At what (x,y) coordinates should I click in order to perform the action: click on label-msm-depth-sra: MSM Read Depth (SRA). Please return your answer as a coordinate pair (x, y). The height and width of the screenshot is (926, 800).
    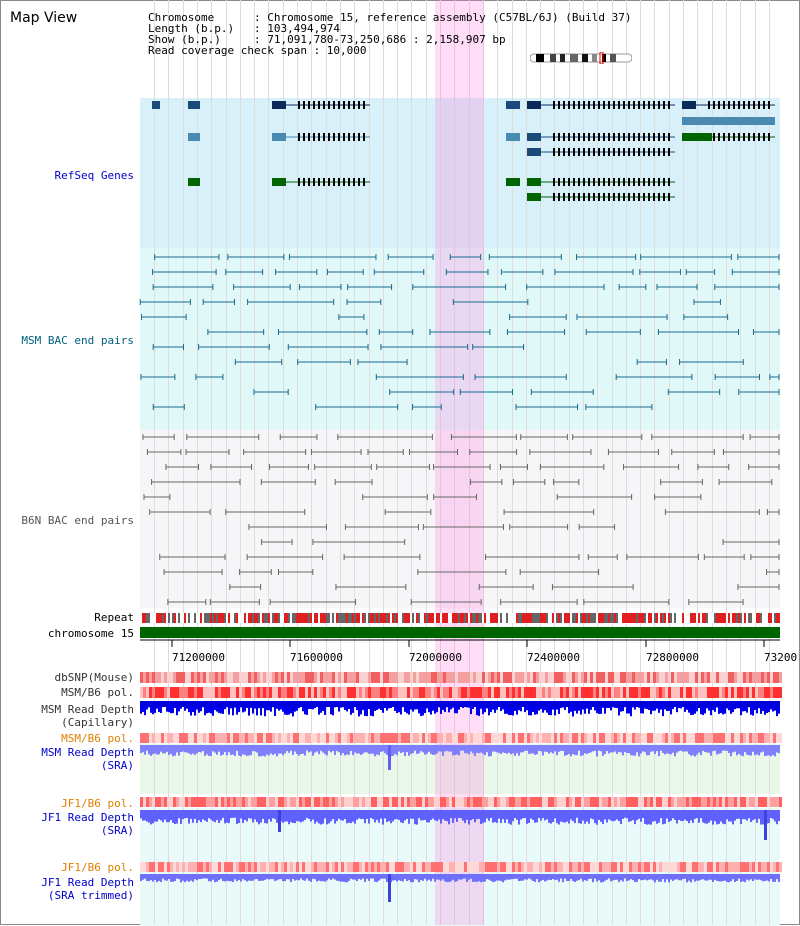
    Looking at the image, I should click on (87, 759).